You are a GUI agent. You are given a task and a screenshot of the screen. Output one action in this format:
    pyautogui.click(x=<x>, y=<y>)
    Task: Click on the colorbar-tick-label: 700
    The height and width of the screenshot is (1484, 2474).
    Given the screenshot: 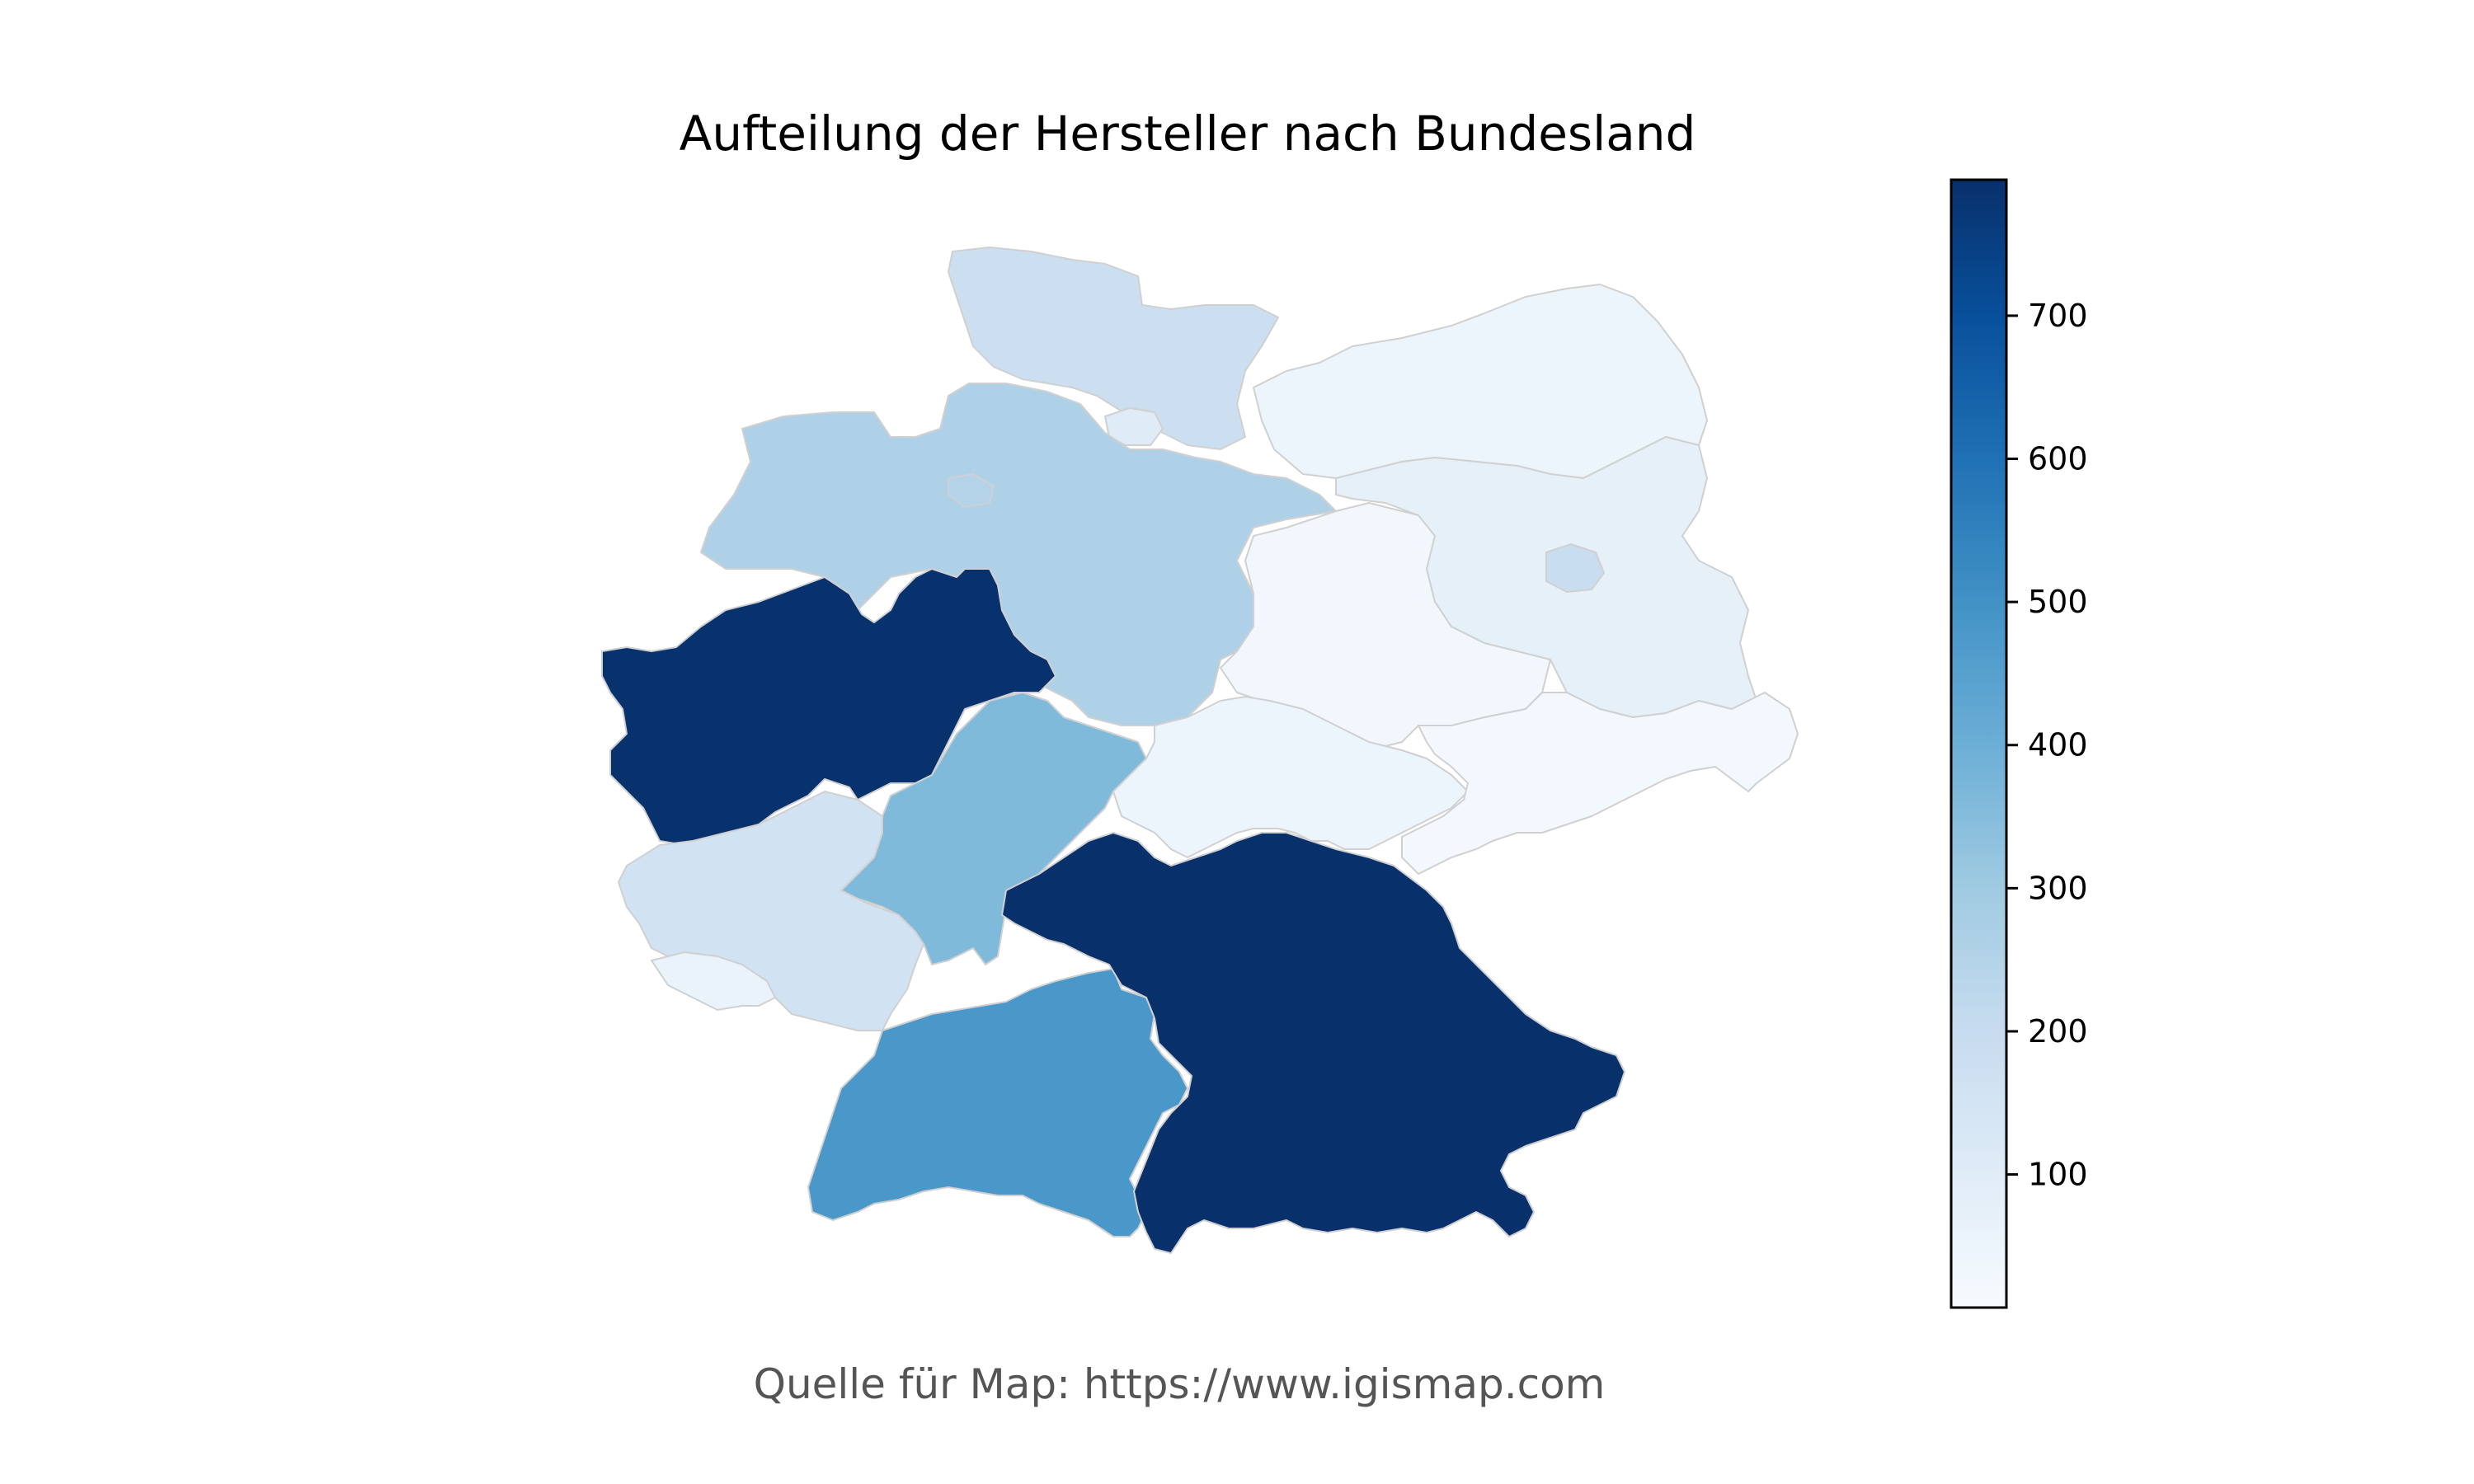 What is the action you would take?
    pyautogui.click(x=2058, y=316)
    